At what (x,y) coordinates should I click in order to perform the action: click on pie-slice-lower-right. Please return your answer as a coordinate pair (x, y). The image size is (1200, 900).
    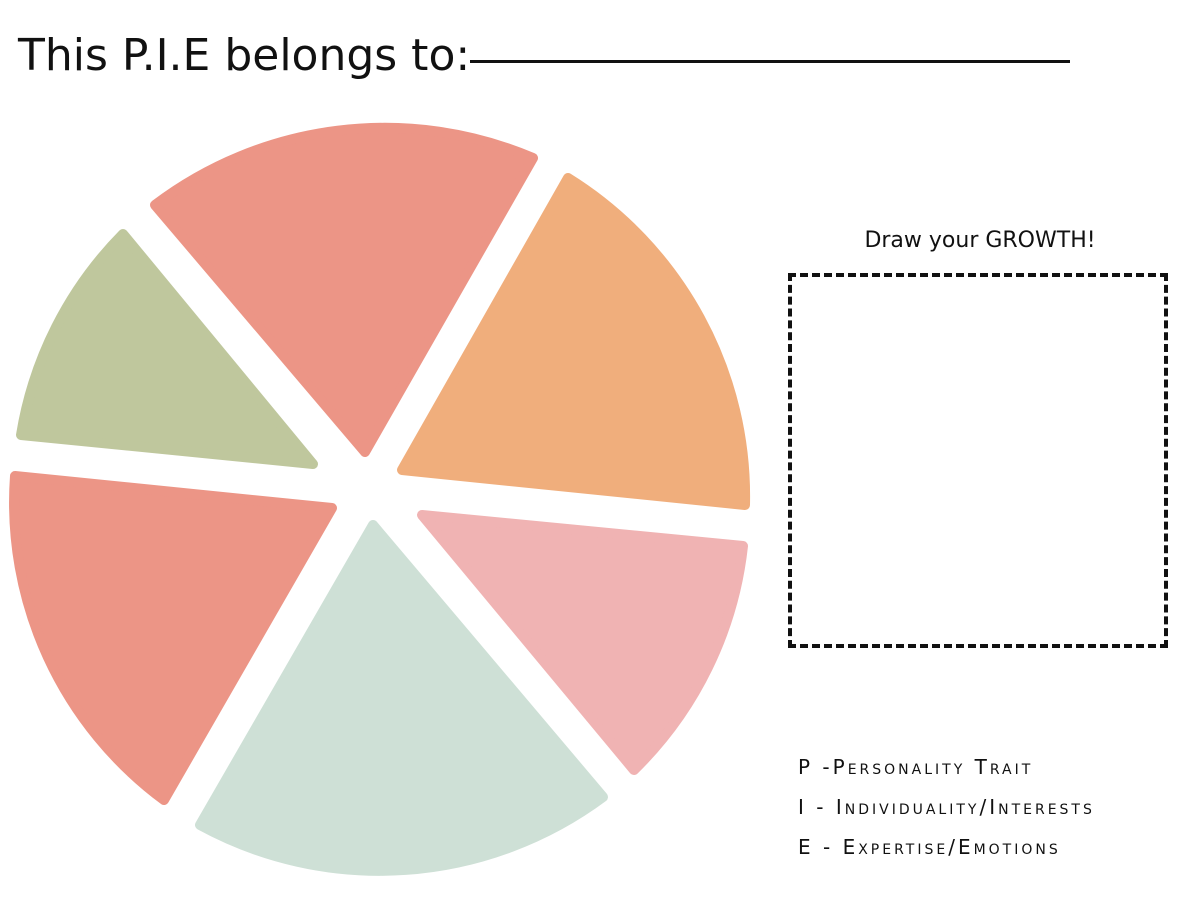
    Looking at the image, I should click on (582, 642).